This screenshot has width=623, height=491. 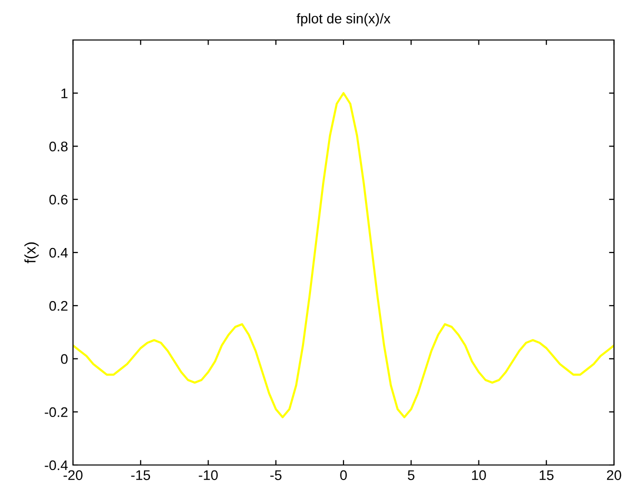 I want to click on chart-title: fplot de sin(x)/x, so click(x=343, y=19).